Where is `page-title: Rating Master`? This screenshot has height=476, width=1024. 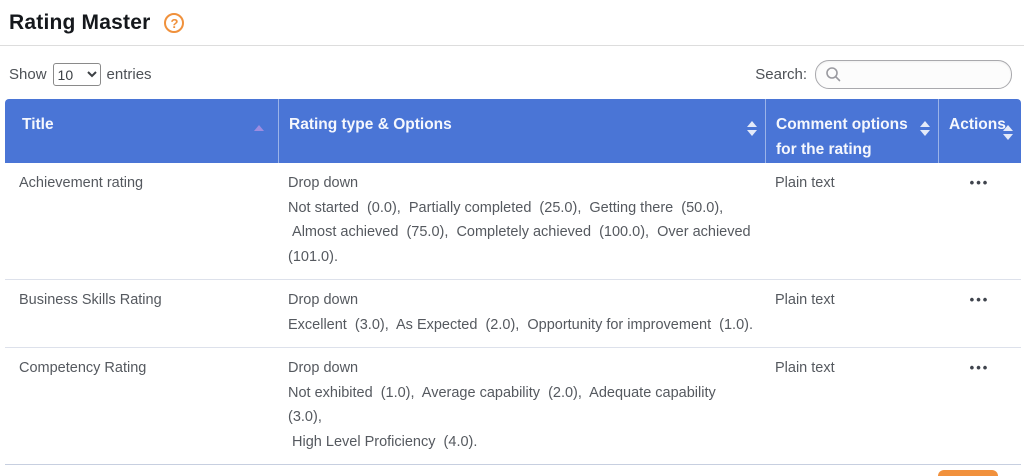 page-title: Rating Master is located at coordinates (80, 22).